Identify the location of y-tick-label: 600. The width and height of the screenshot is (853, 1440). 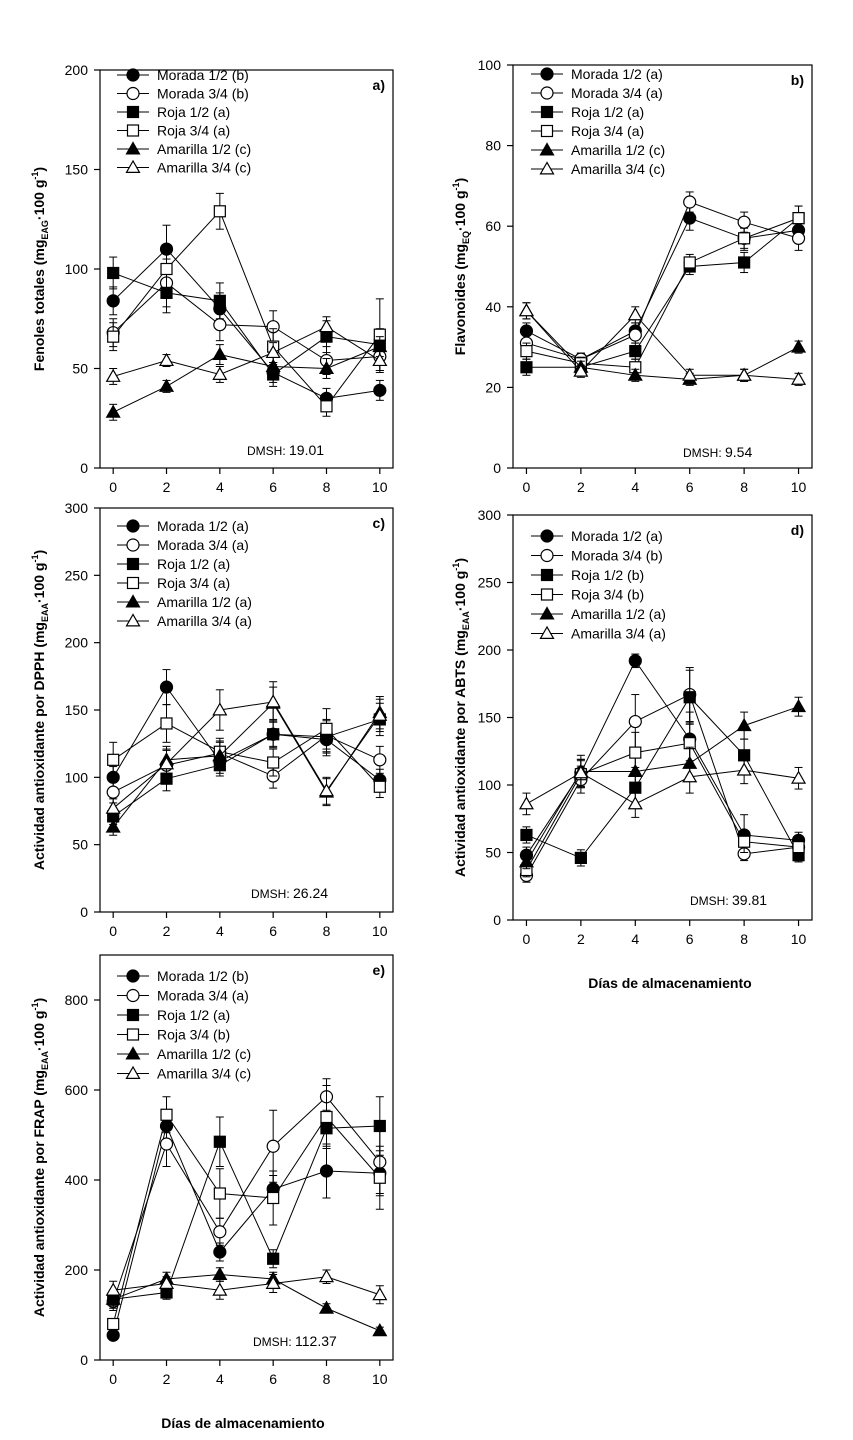
(77, 1090).